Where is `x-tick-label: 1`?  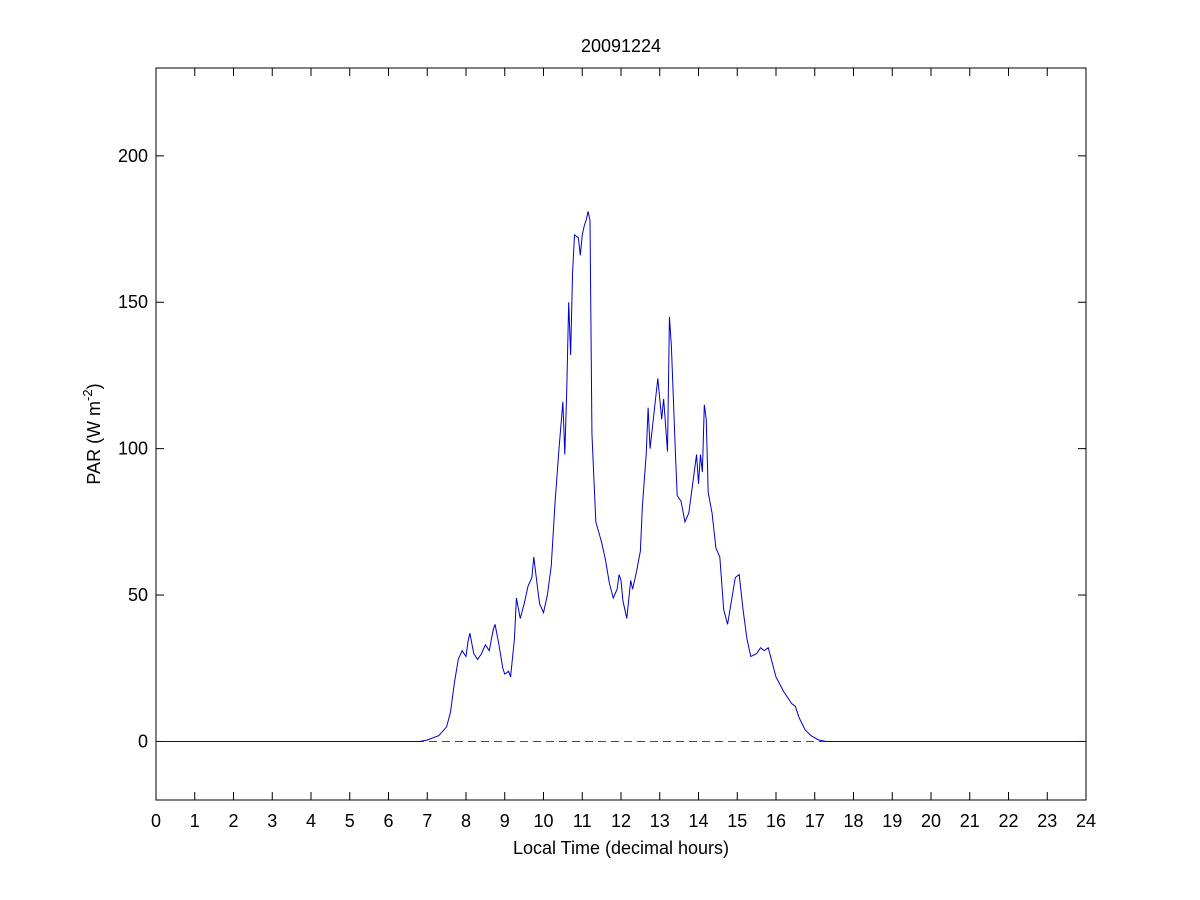
x-tick-label: 1 is located at coordinates (195, 821).